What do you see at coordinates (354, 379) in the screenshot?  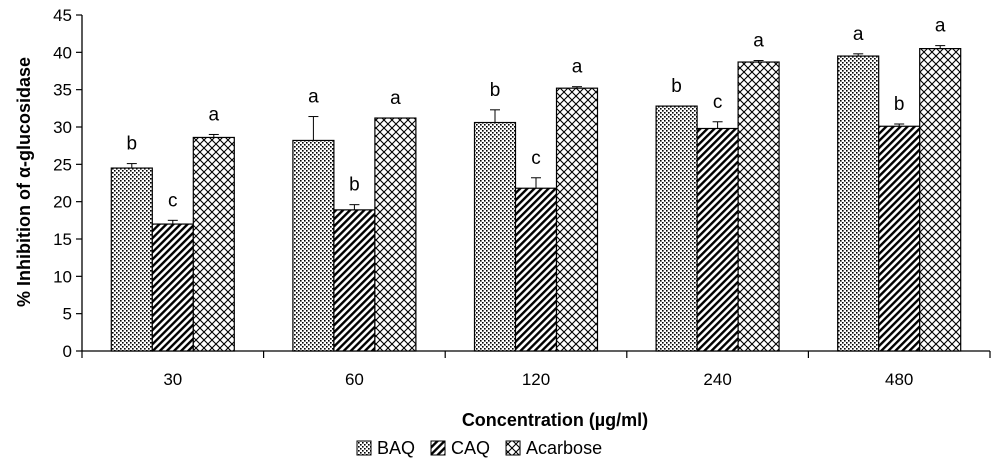 I see `x-tick-label: 60` at bounding box center [354, 379].